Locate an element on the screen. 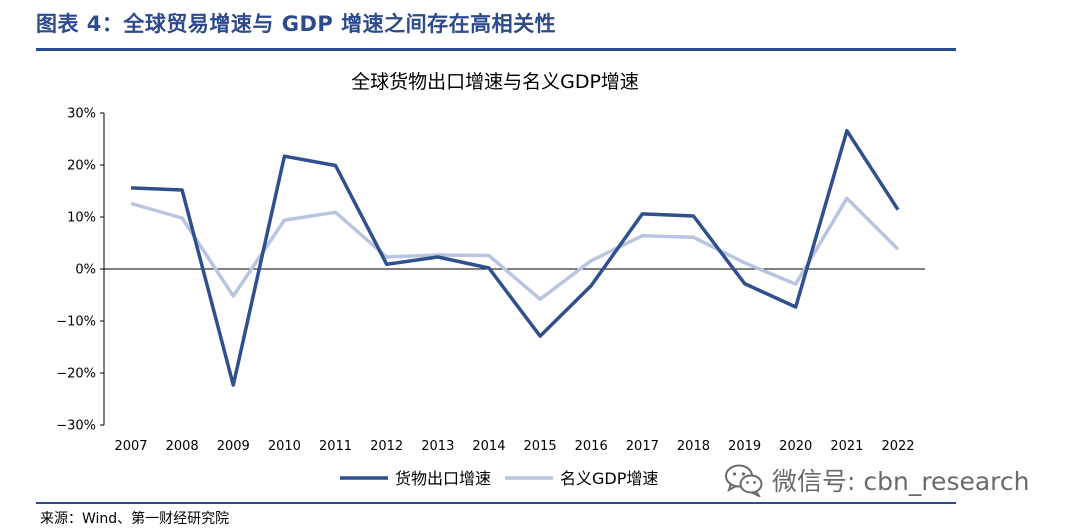 This screenshot has width=1080, height=532. x-tick-label: 2011 is located at coordinates (335, 446).